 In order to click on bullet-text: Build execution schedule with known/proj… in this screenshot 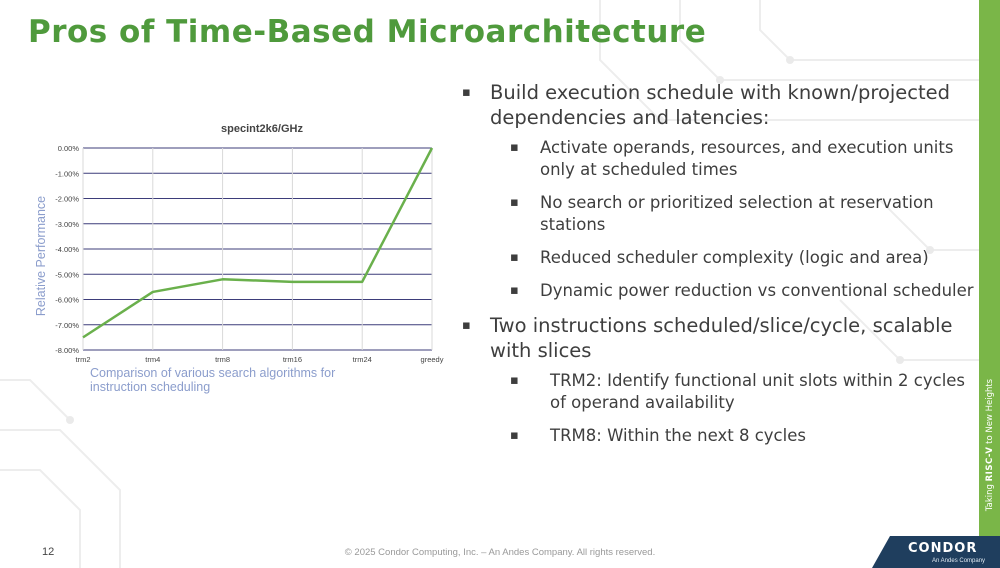, I will do `click(720, 105)`.